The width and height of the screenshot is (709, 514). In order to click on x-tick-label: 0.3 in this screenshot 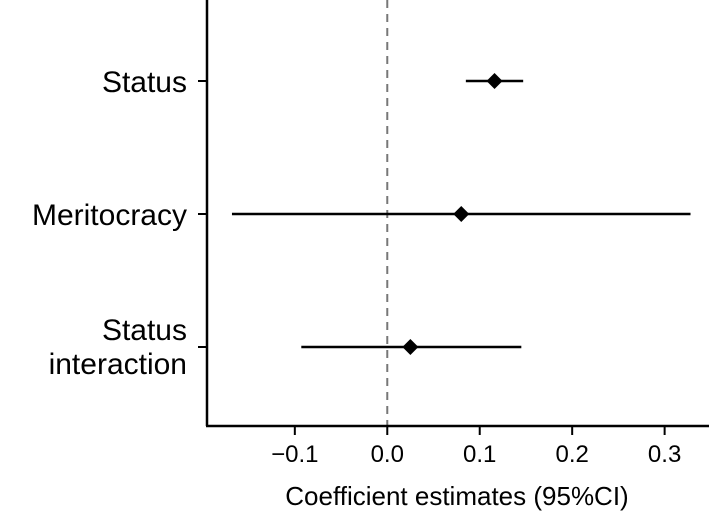, I will do `click(664, 454)`.